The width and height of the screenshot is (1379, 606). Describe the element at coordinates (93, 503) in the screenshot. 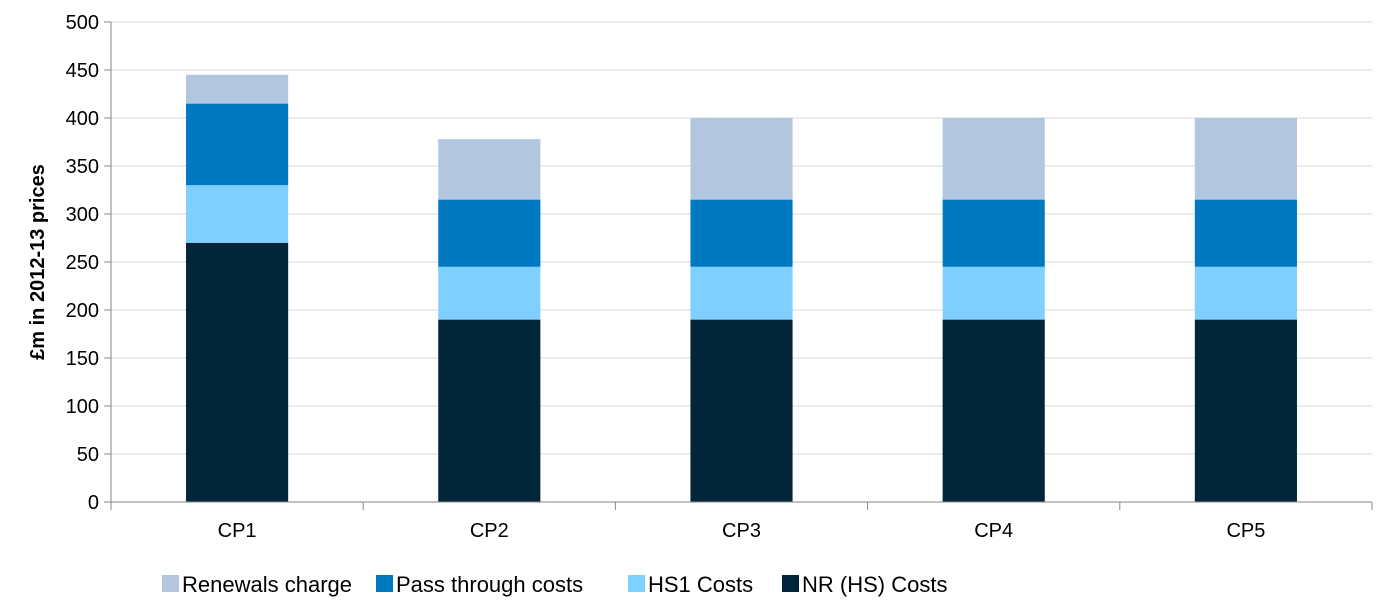

I see `y-tick-label: 0` at that location.